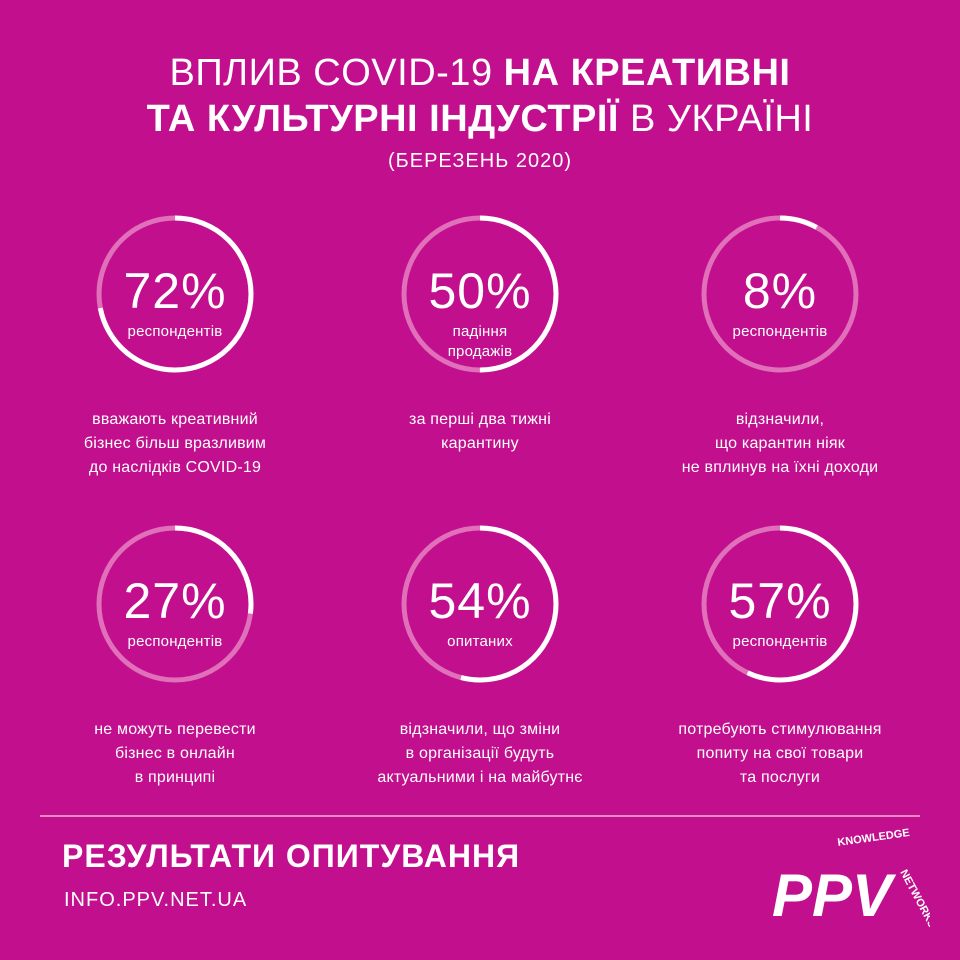 This screenshot has height=960, width=960. What do you see at coordinates (780, 291) in the screenshot?
I see `stat-value: 8%` at bounding box center [780, 291].